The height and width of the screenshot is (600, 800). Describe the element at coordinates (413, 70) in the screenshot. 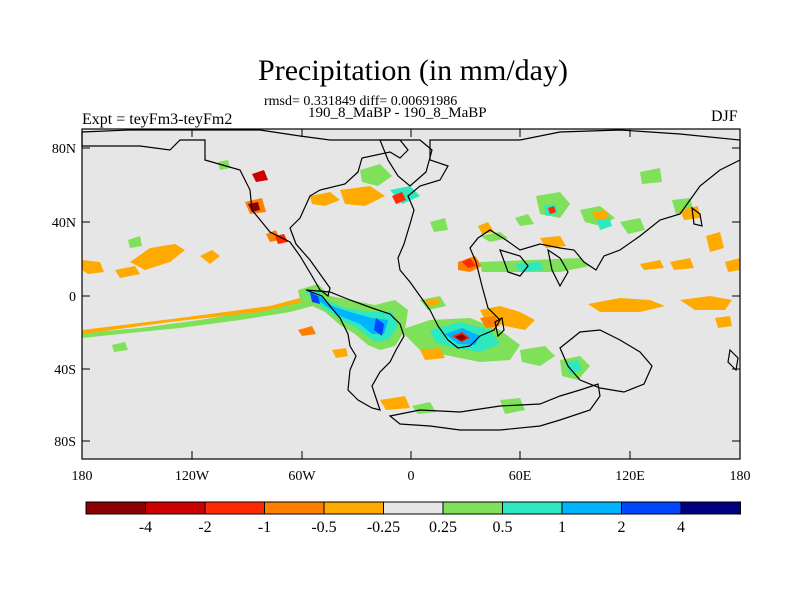

I see `chart-title: Precipitation (in mm/day)` at that location.